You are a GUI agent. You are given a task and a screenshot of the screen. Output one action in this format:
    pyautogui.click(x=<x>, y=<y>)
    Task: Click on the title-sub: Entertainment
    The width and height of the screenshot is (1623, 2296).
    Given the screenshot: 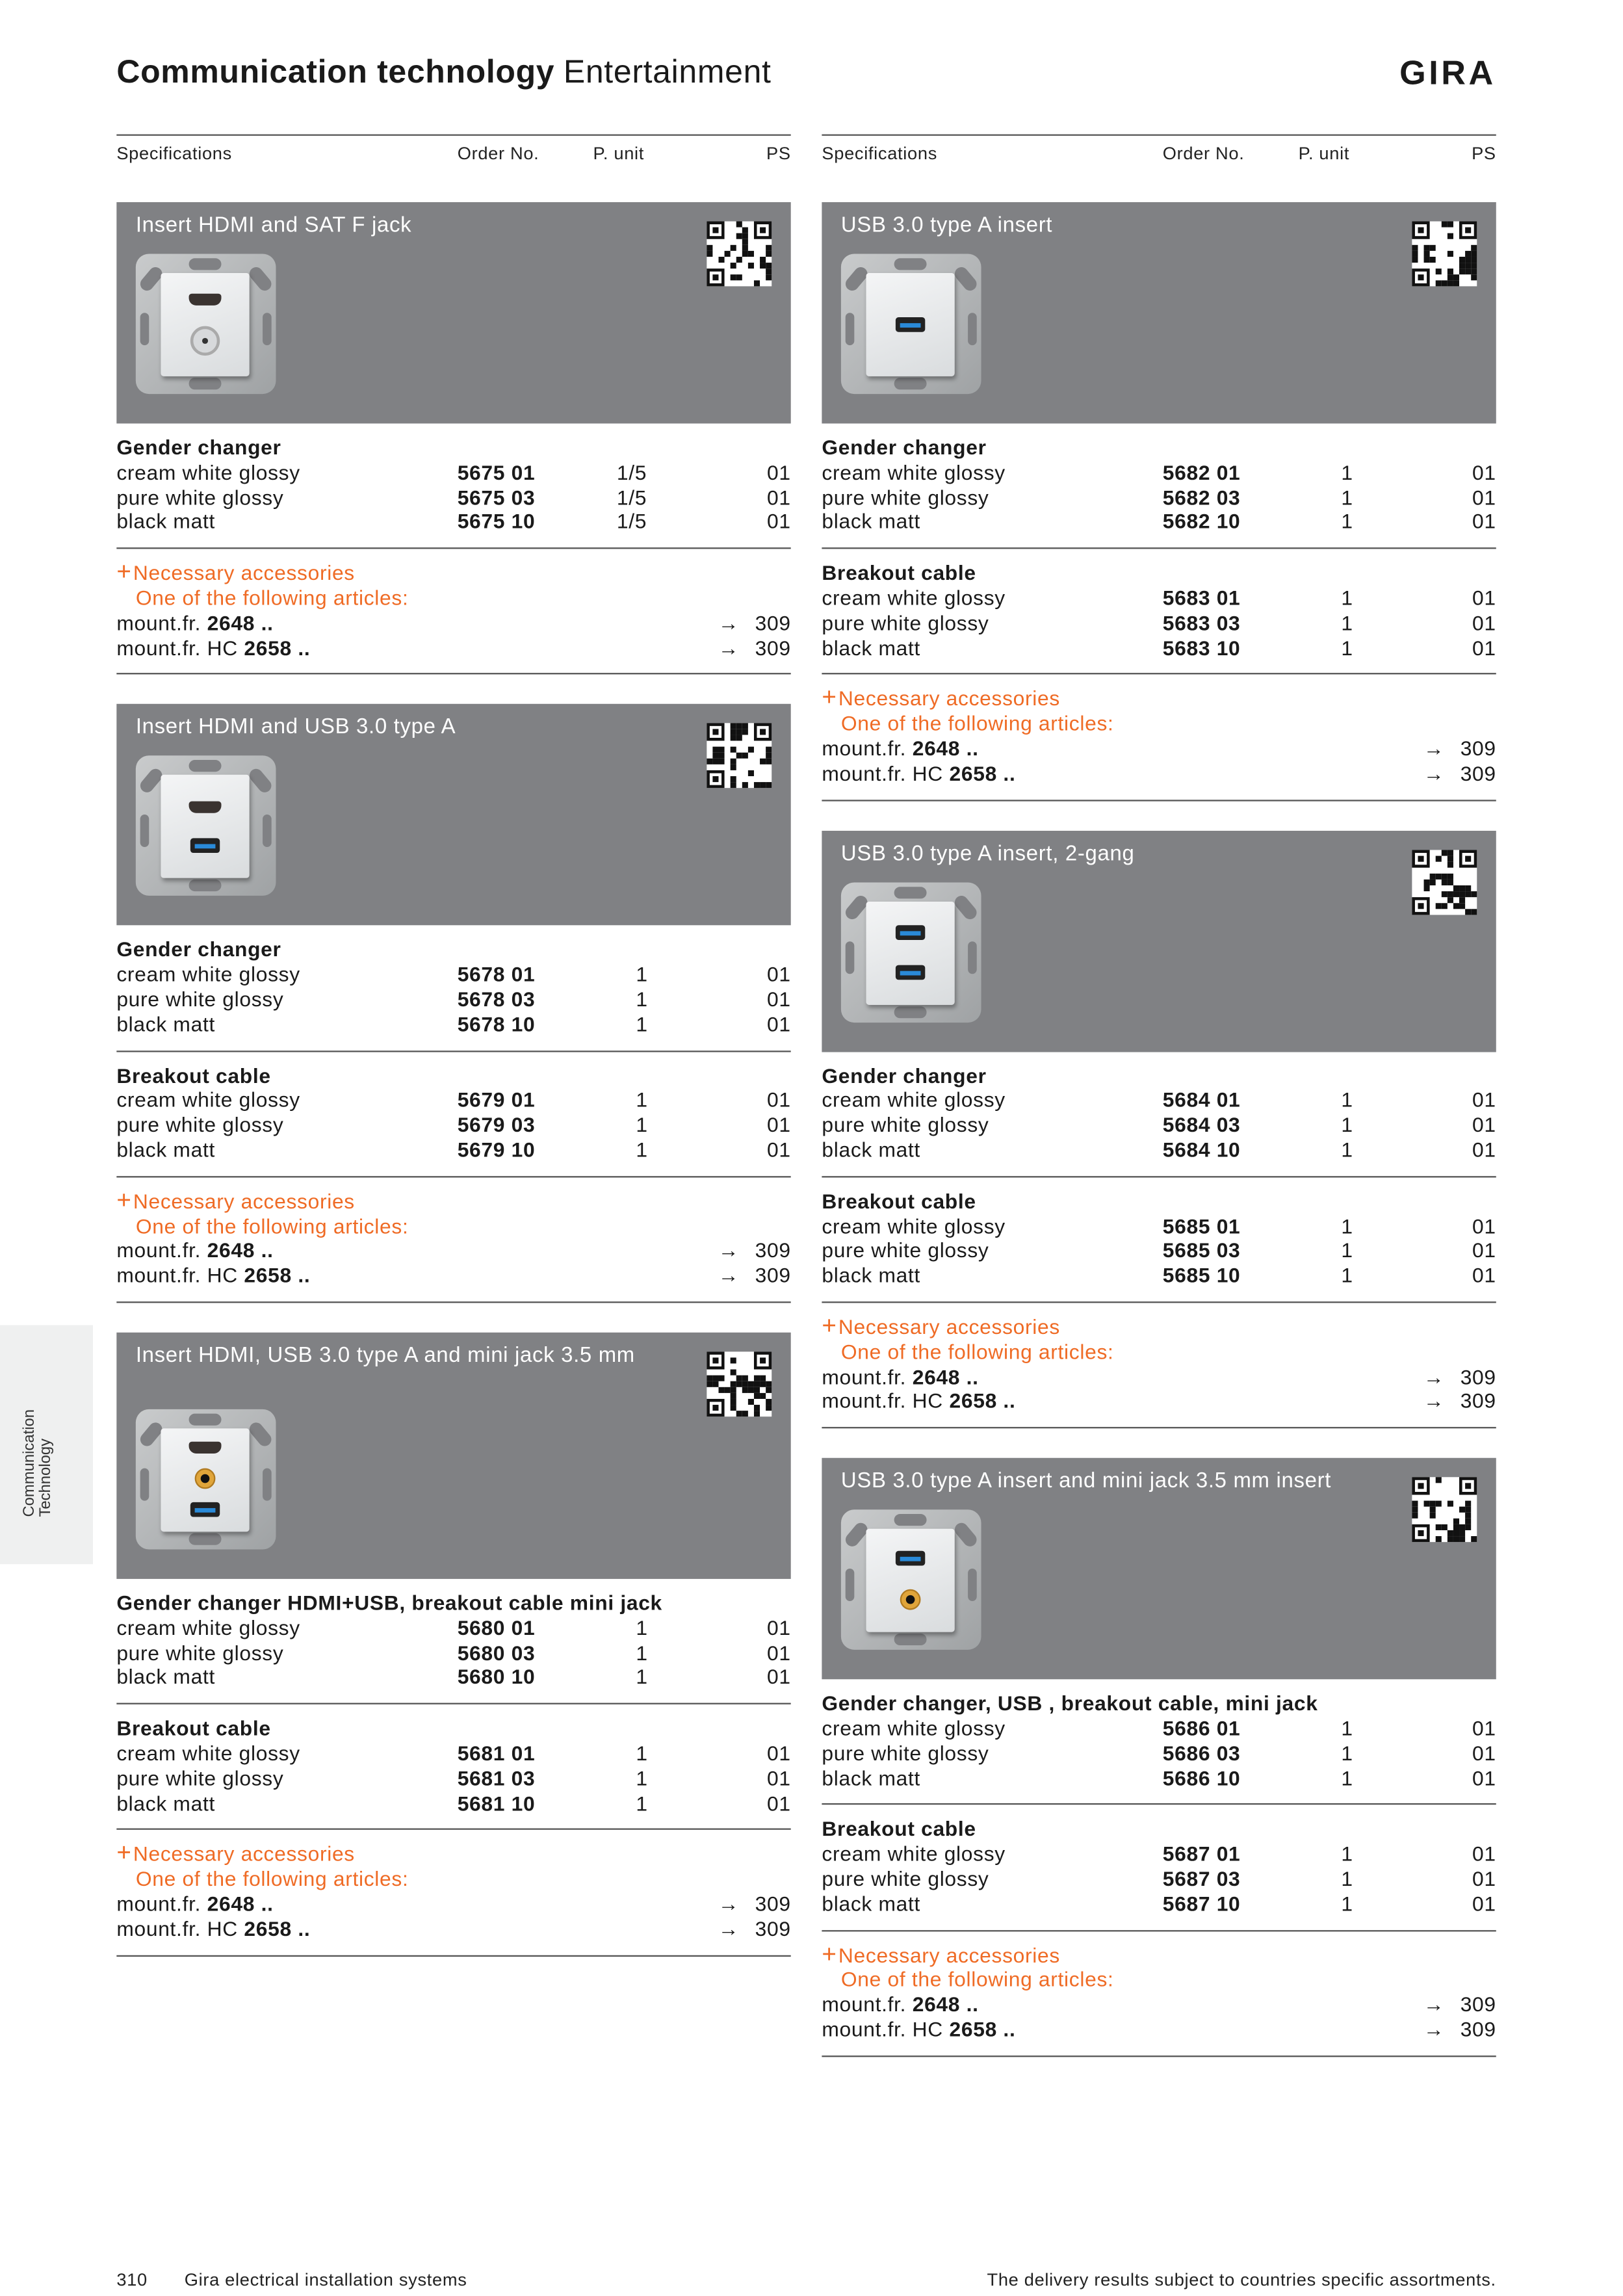 What is the action you would take?
    pyautogui.click(x=667, y=71)
    